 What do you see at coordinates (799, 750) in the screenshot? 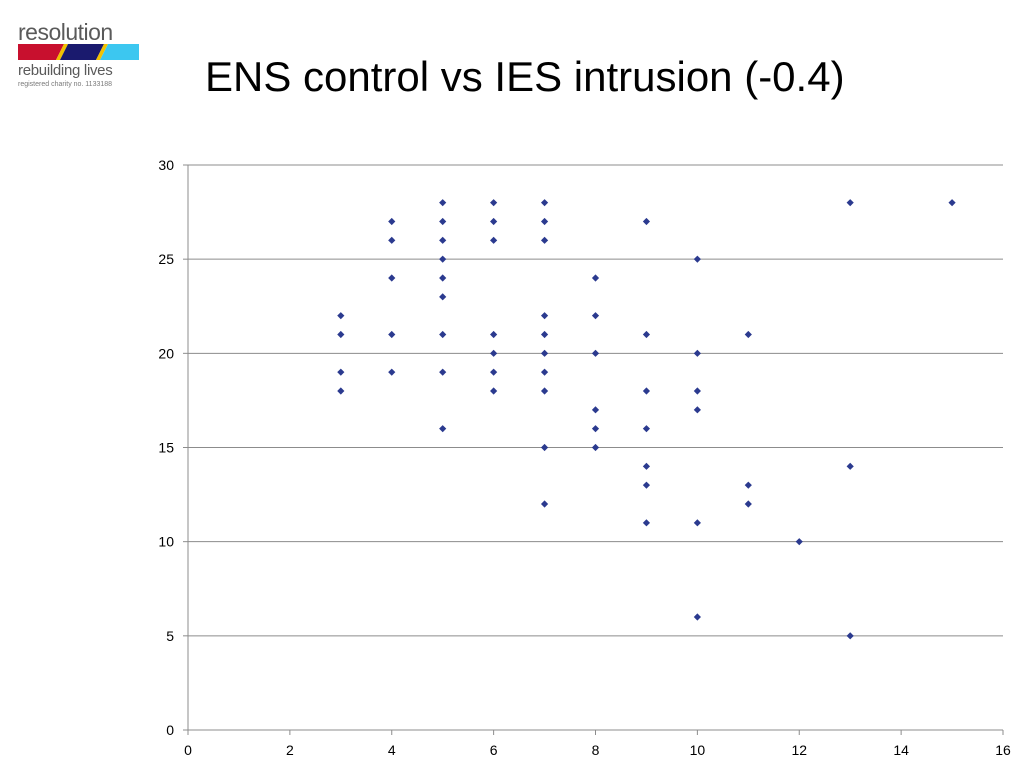
I see `x-tick-label: 12` at bounding box center [799, 750].